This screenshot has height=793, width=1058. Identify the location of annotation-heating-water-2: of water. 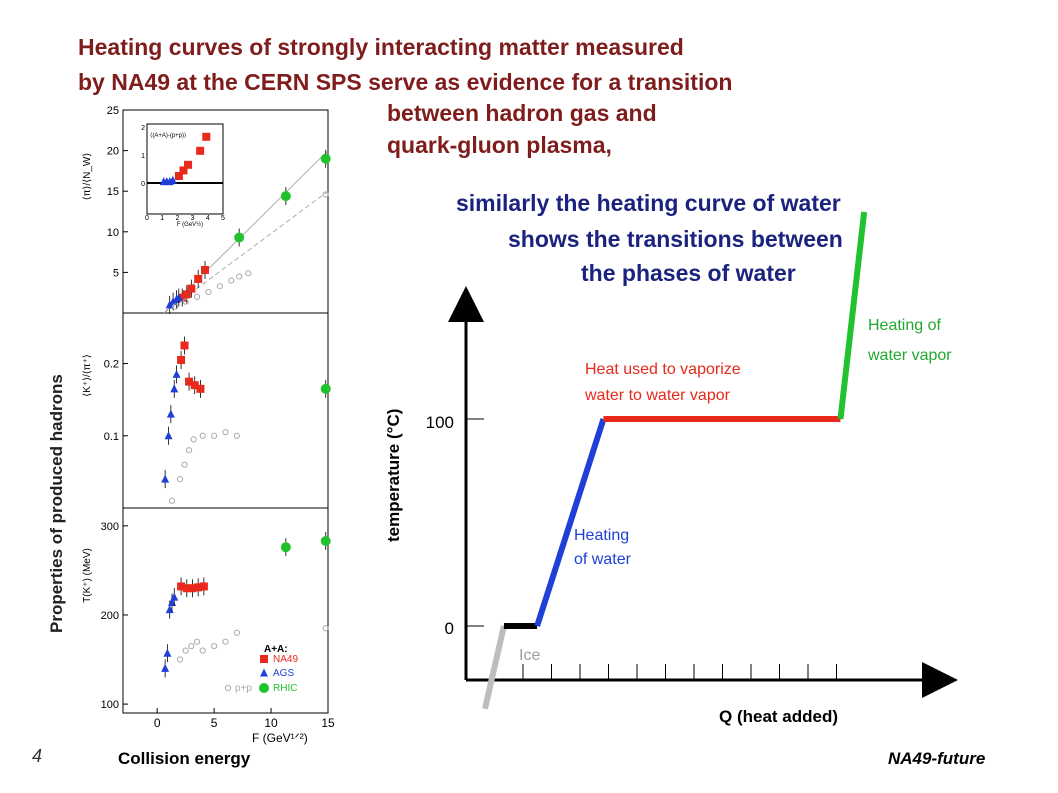
(603, 559).